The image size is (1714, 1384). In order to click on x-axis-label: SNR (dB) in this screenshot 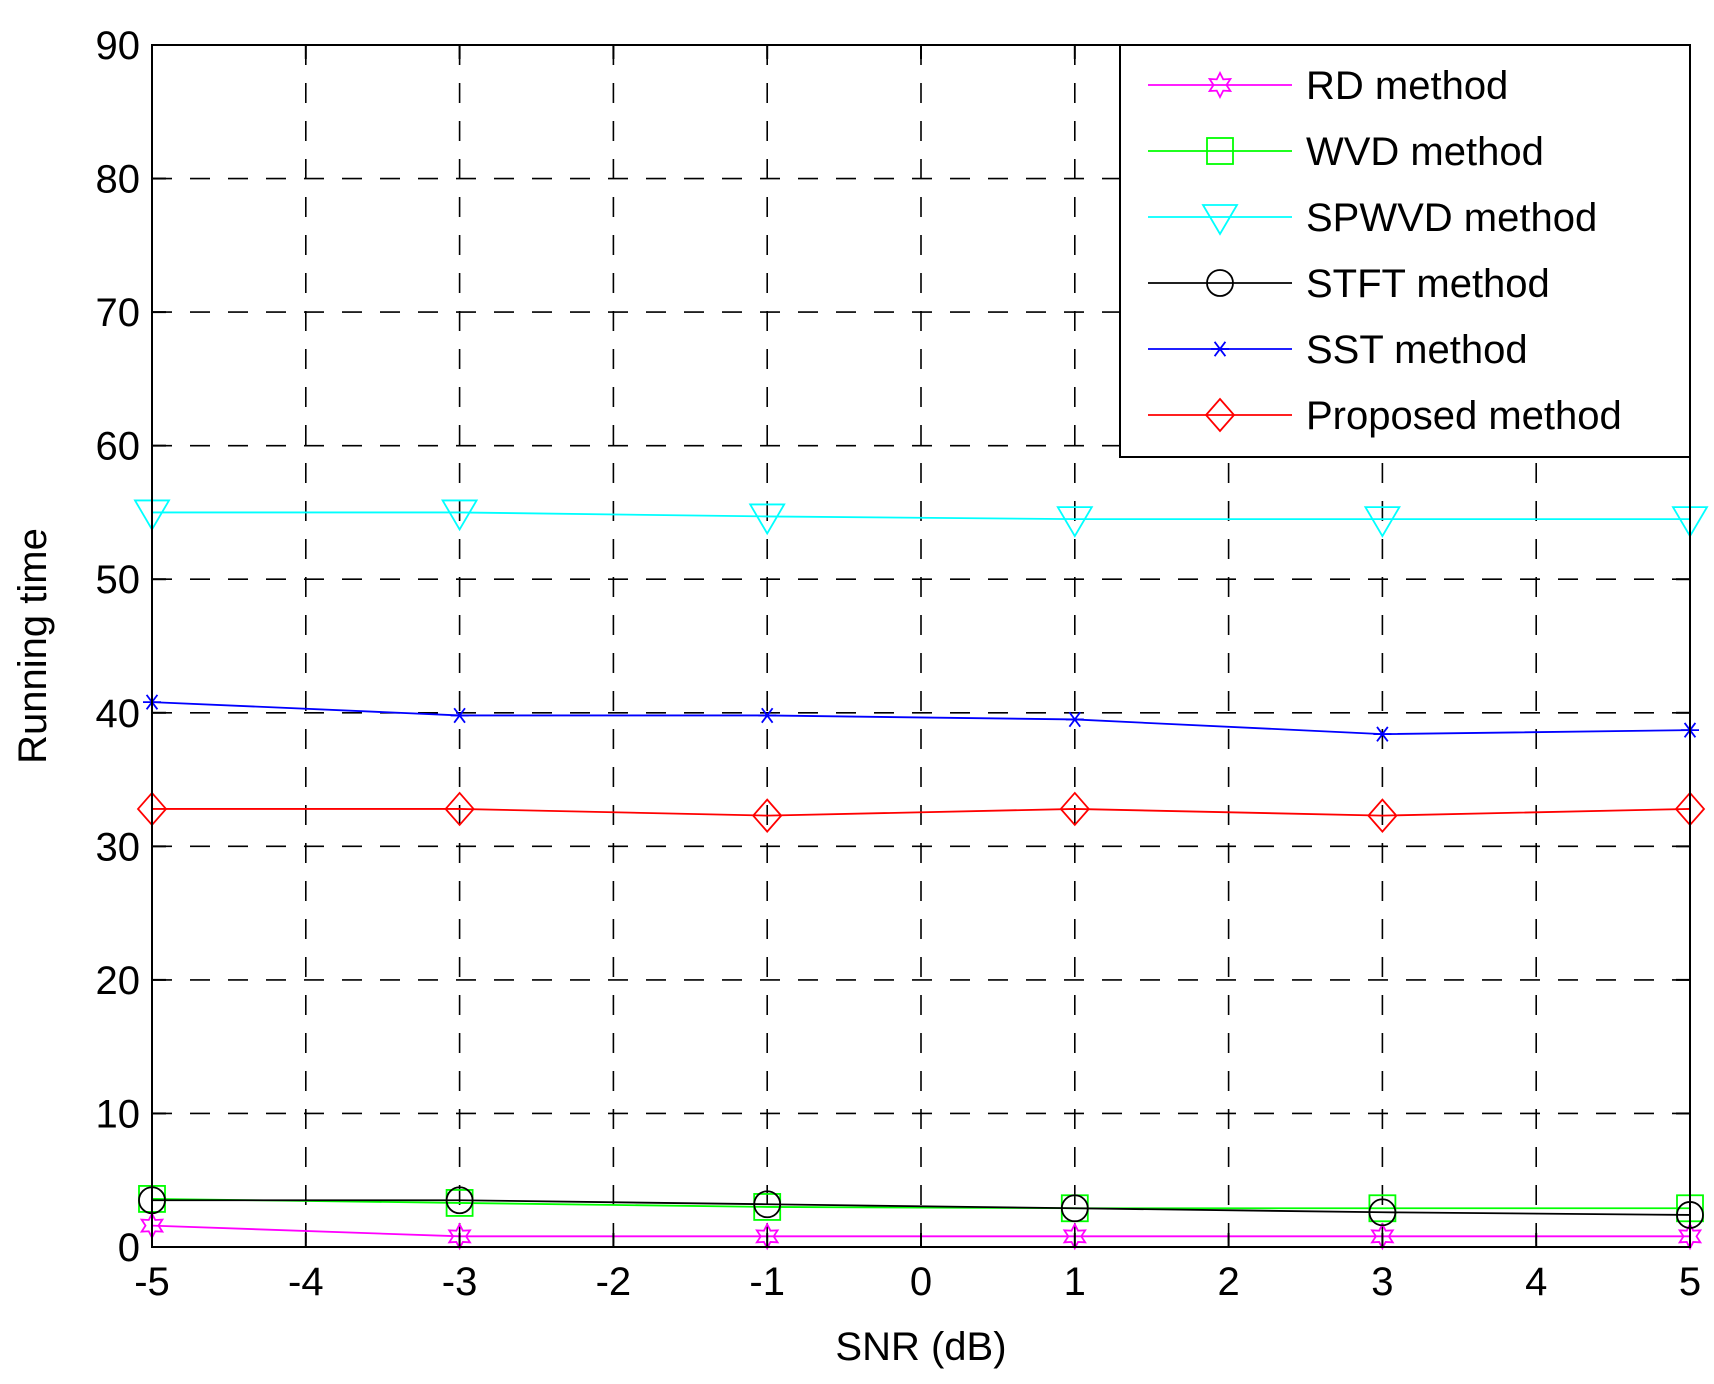, I will do `click(920, 1347)`.